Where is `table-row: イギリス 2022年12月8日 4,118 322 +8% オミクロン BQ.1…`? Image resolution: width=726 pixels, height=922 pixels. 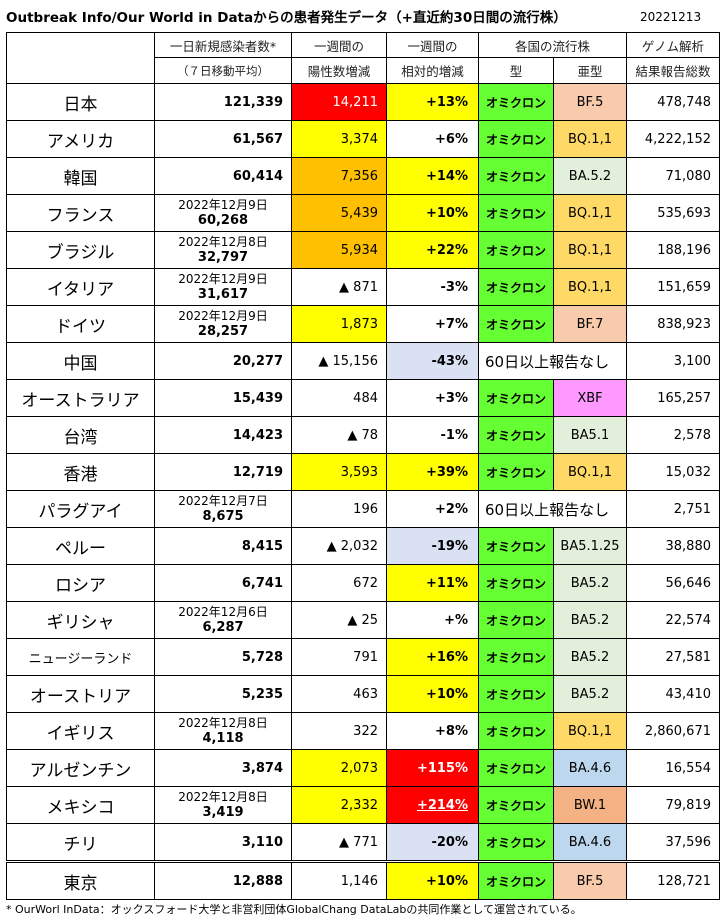
table-row: イギリス 2022年12月8日 4,118 322 +8% オミクロン BQ.1… is located at coordinates (363, 731).